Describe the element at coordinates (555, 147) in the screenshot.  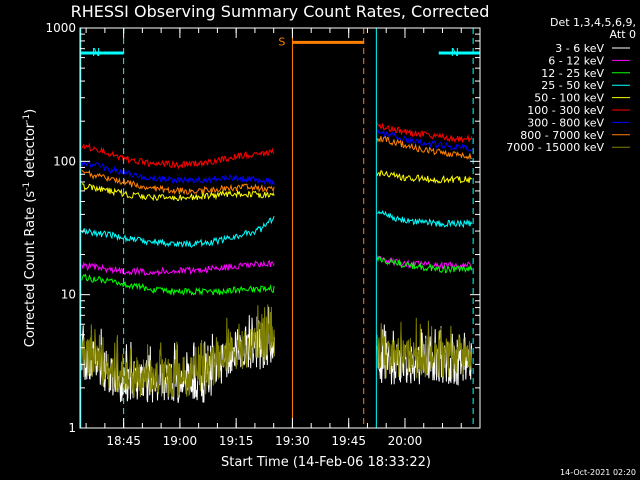
I see `legend-label-9: 7000 - 15000 keV` at that location.